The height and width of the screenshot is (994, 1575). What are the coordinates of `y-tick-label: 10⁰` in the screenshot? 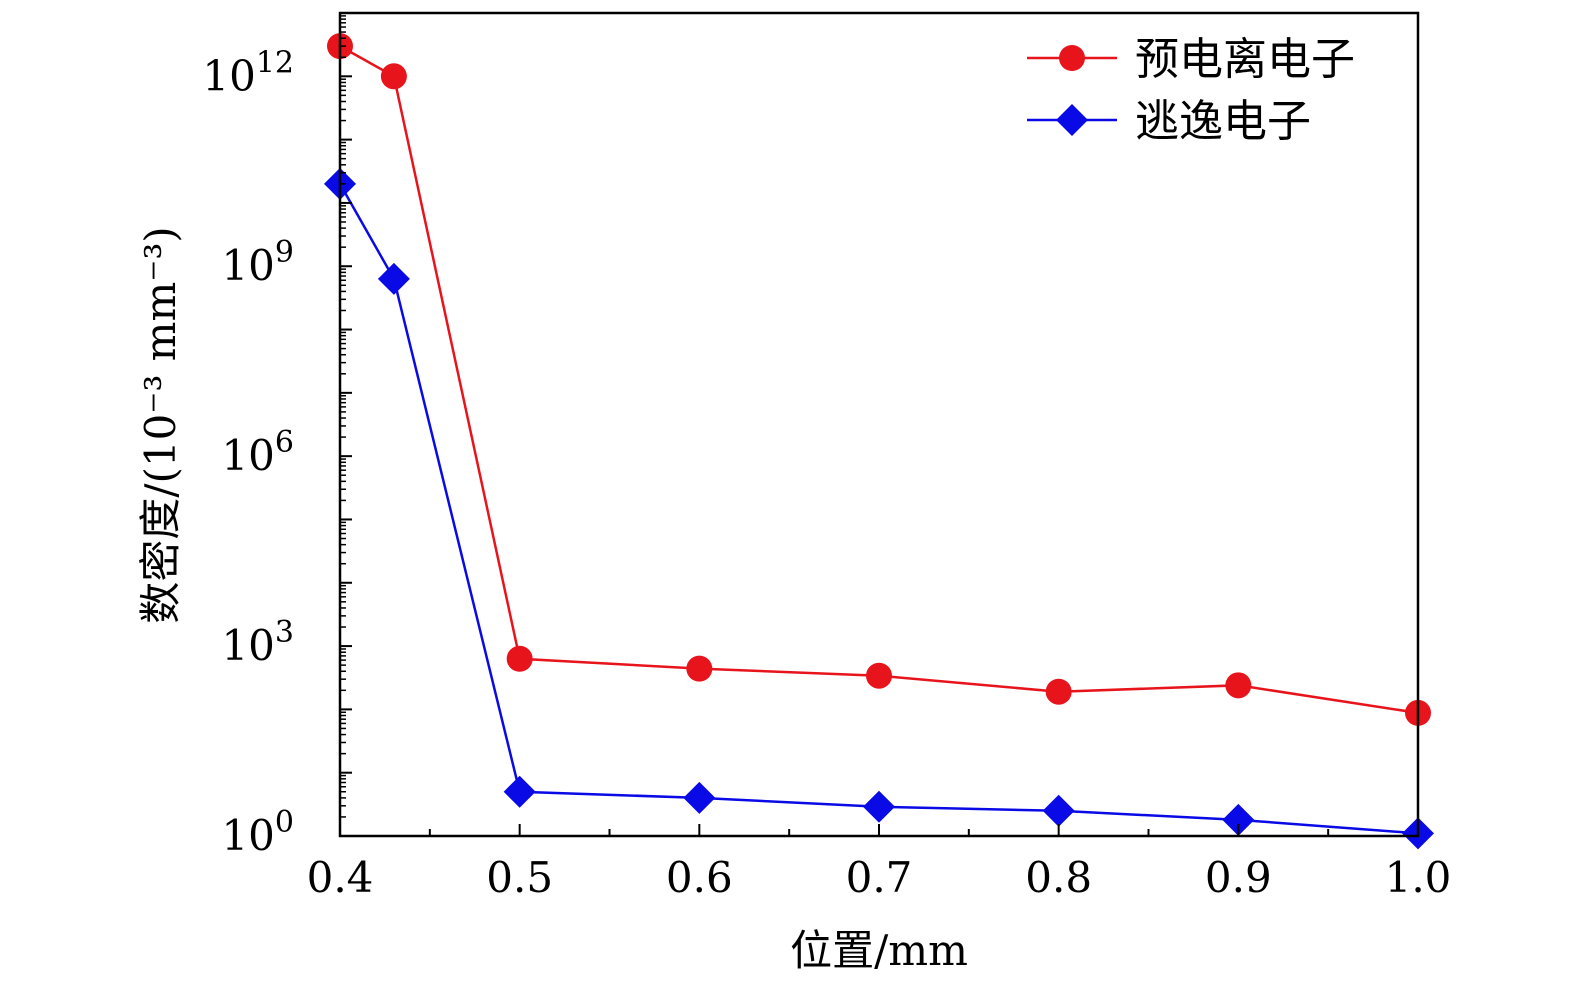 It's located at (257, 832).